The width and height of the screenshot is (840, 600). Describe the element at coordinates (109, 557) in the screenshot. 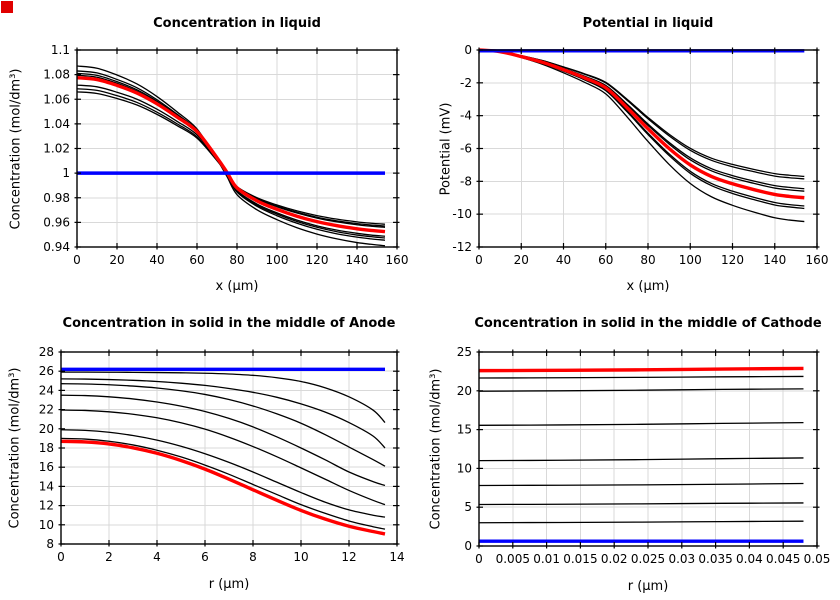

I see `x-tick-label: 2` at that location.